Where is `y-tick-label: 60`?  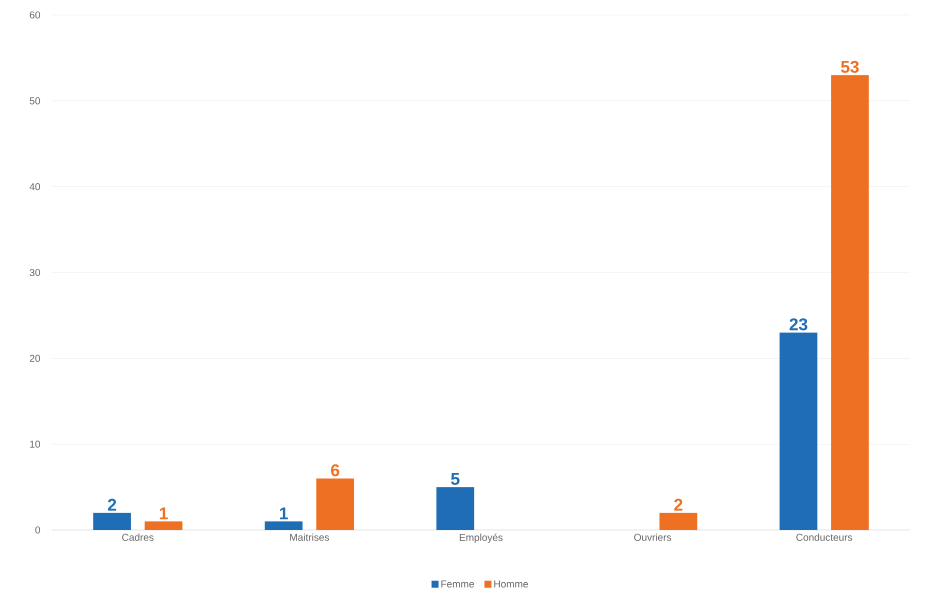 y-tick-label: 60 is located at coordinates (35, 15).